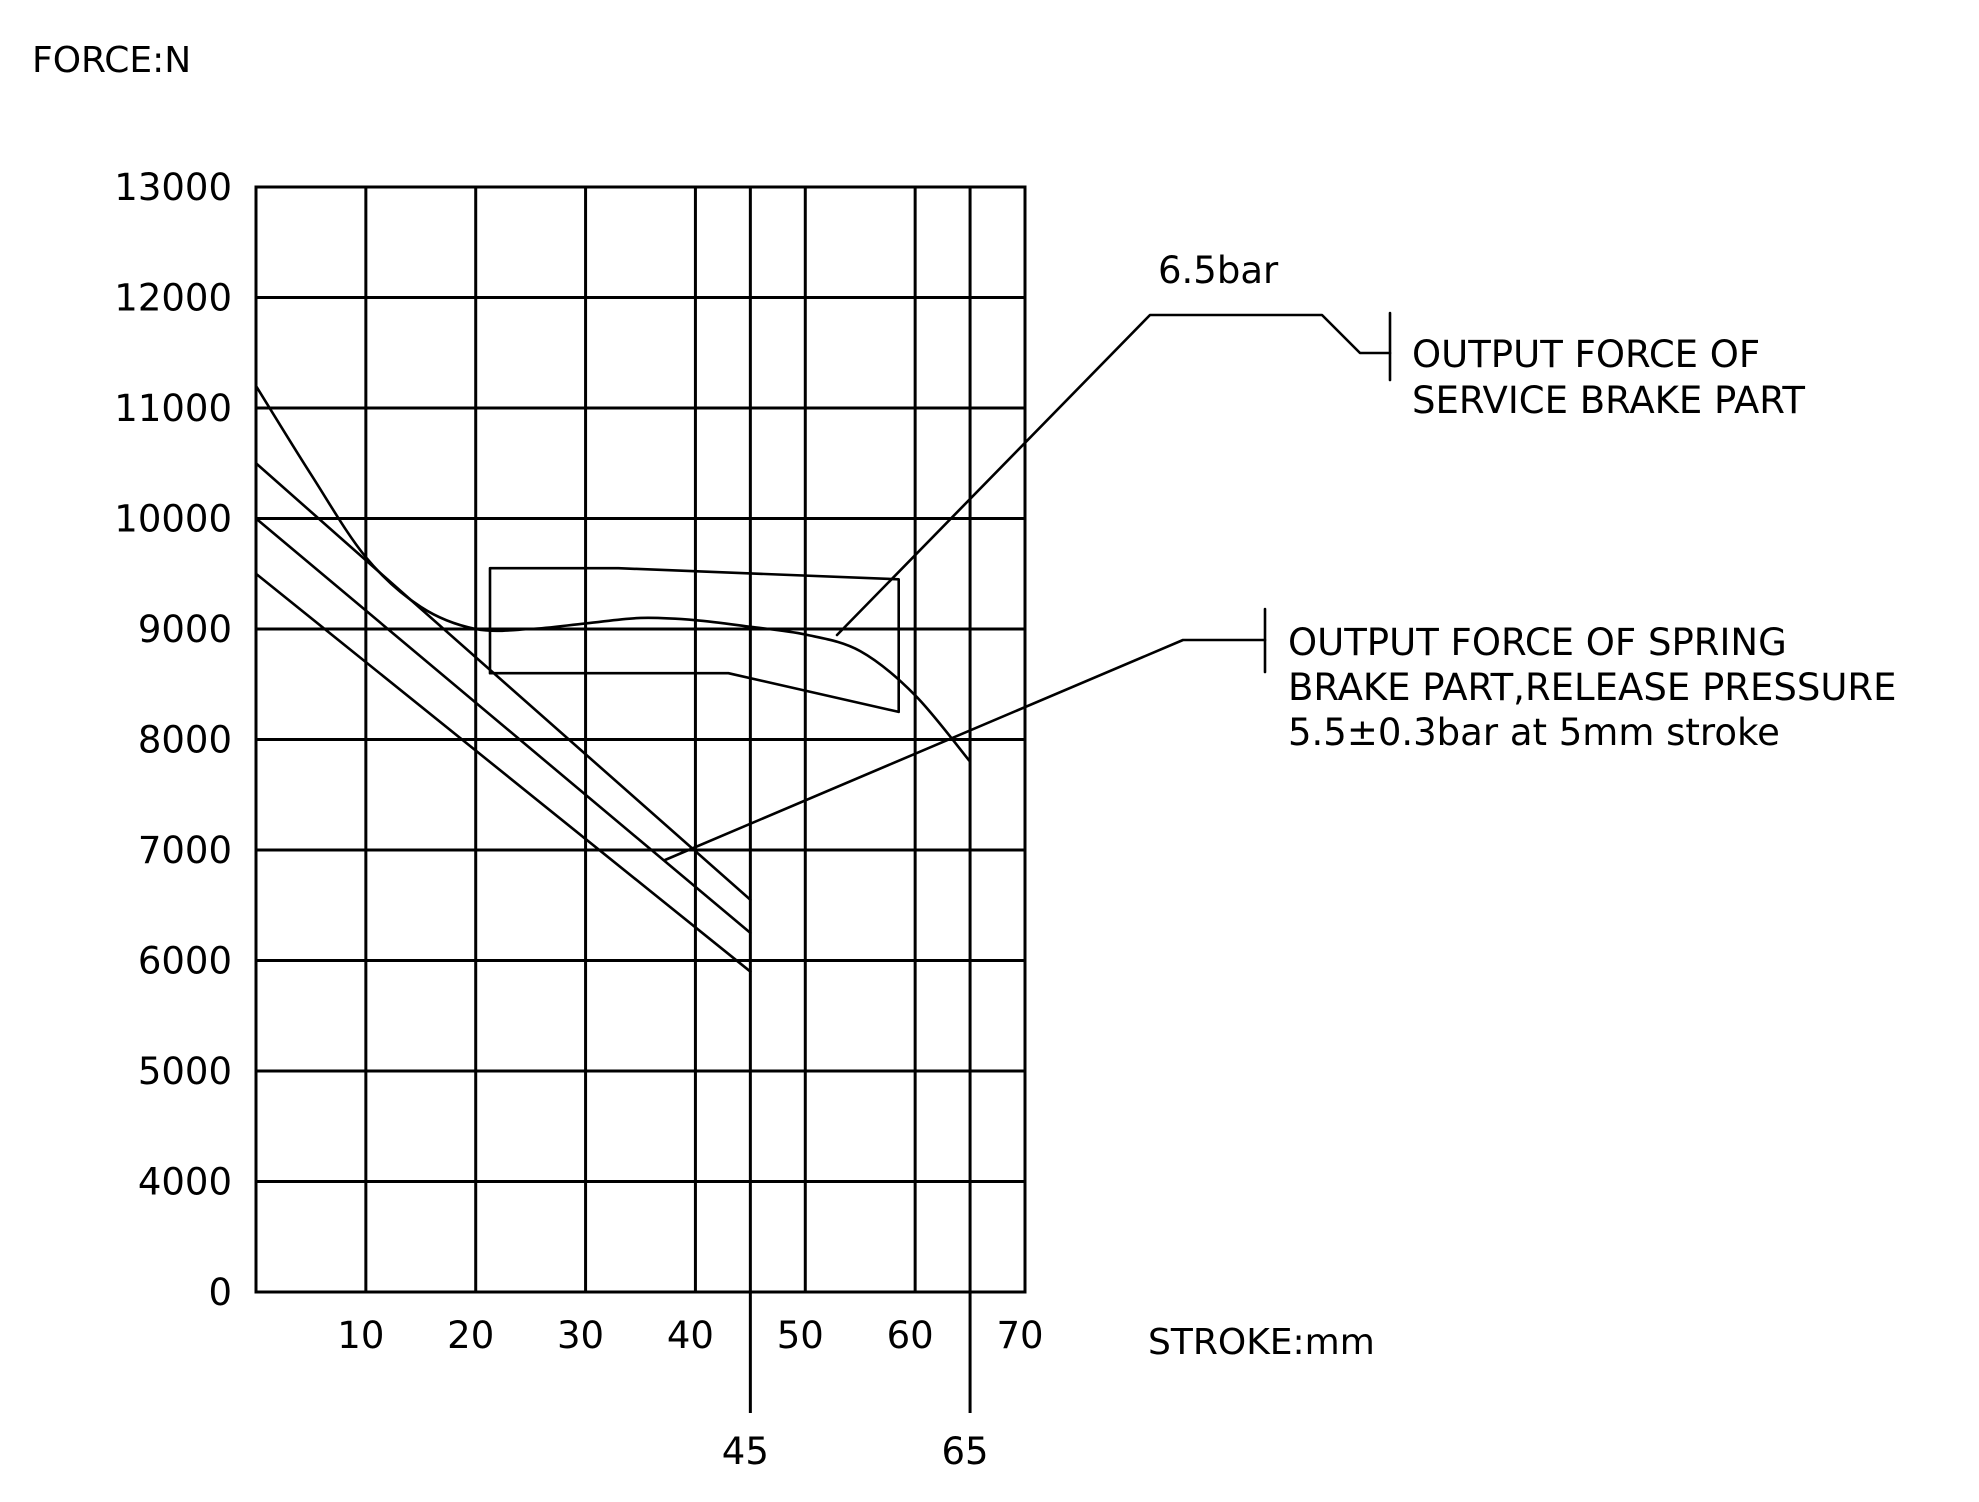 The image size is (1979, 1502). What do you see at coordinates (580, 1335) in the screenshot?
I see `x-tick-label: 30` at bounding box center [580, 1335].